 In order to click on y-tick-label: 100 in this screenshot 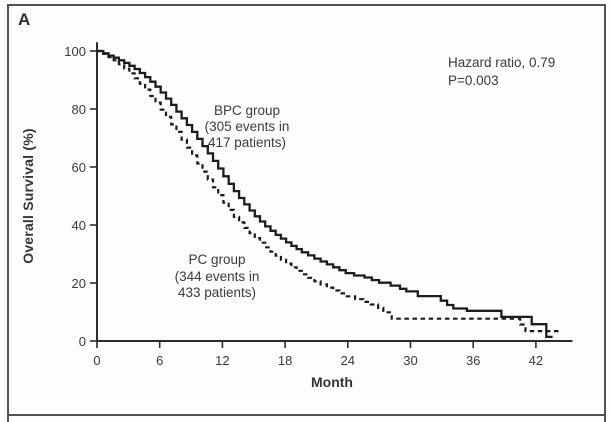, I will do `click(75, 51)`.